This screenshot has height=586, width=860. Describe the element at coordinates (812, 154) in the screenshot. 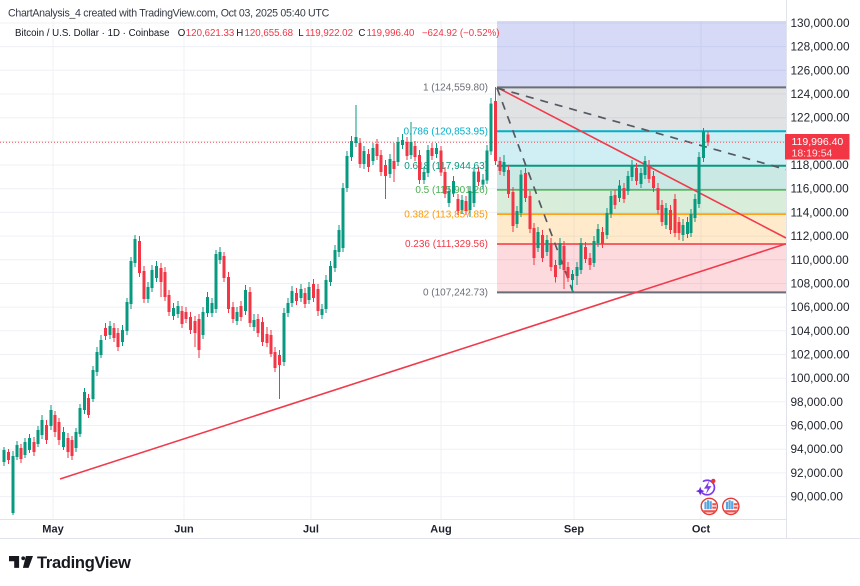

I see `svg-text: 18:19:54` at that location.